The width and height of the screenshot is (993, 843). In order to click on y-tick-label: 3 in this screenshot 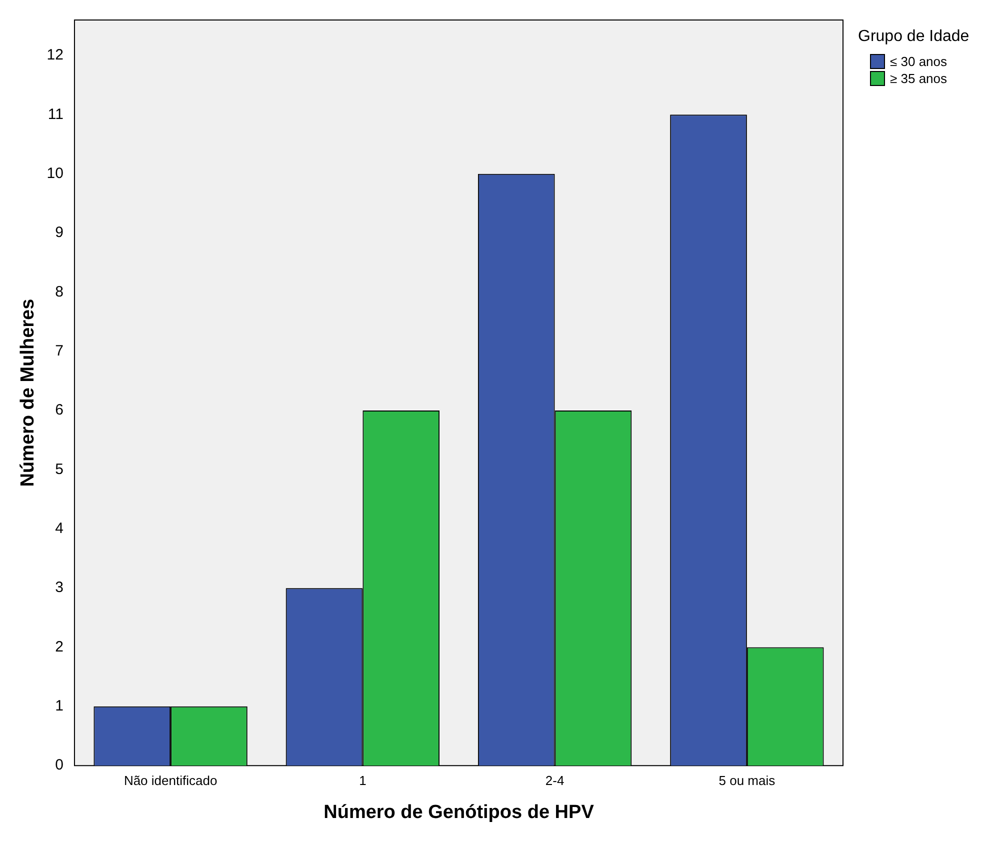, I will do `click(59, 587)`.